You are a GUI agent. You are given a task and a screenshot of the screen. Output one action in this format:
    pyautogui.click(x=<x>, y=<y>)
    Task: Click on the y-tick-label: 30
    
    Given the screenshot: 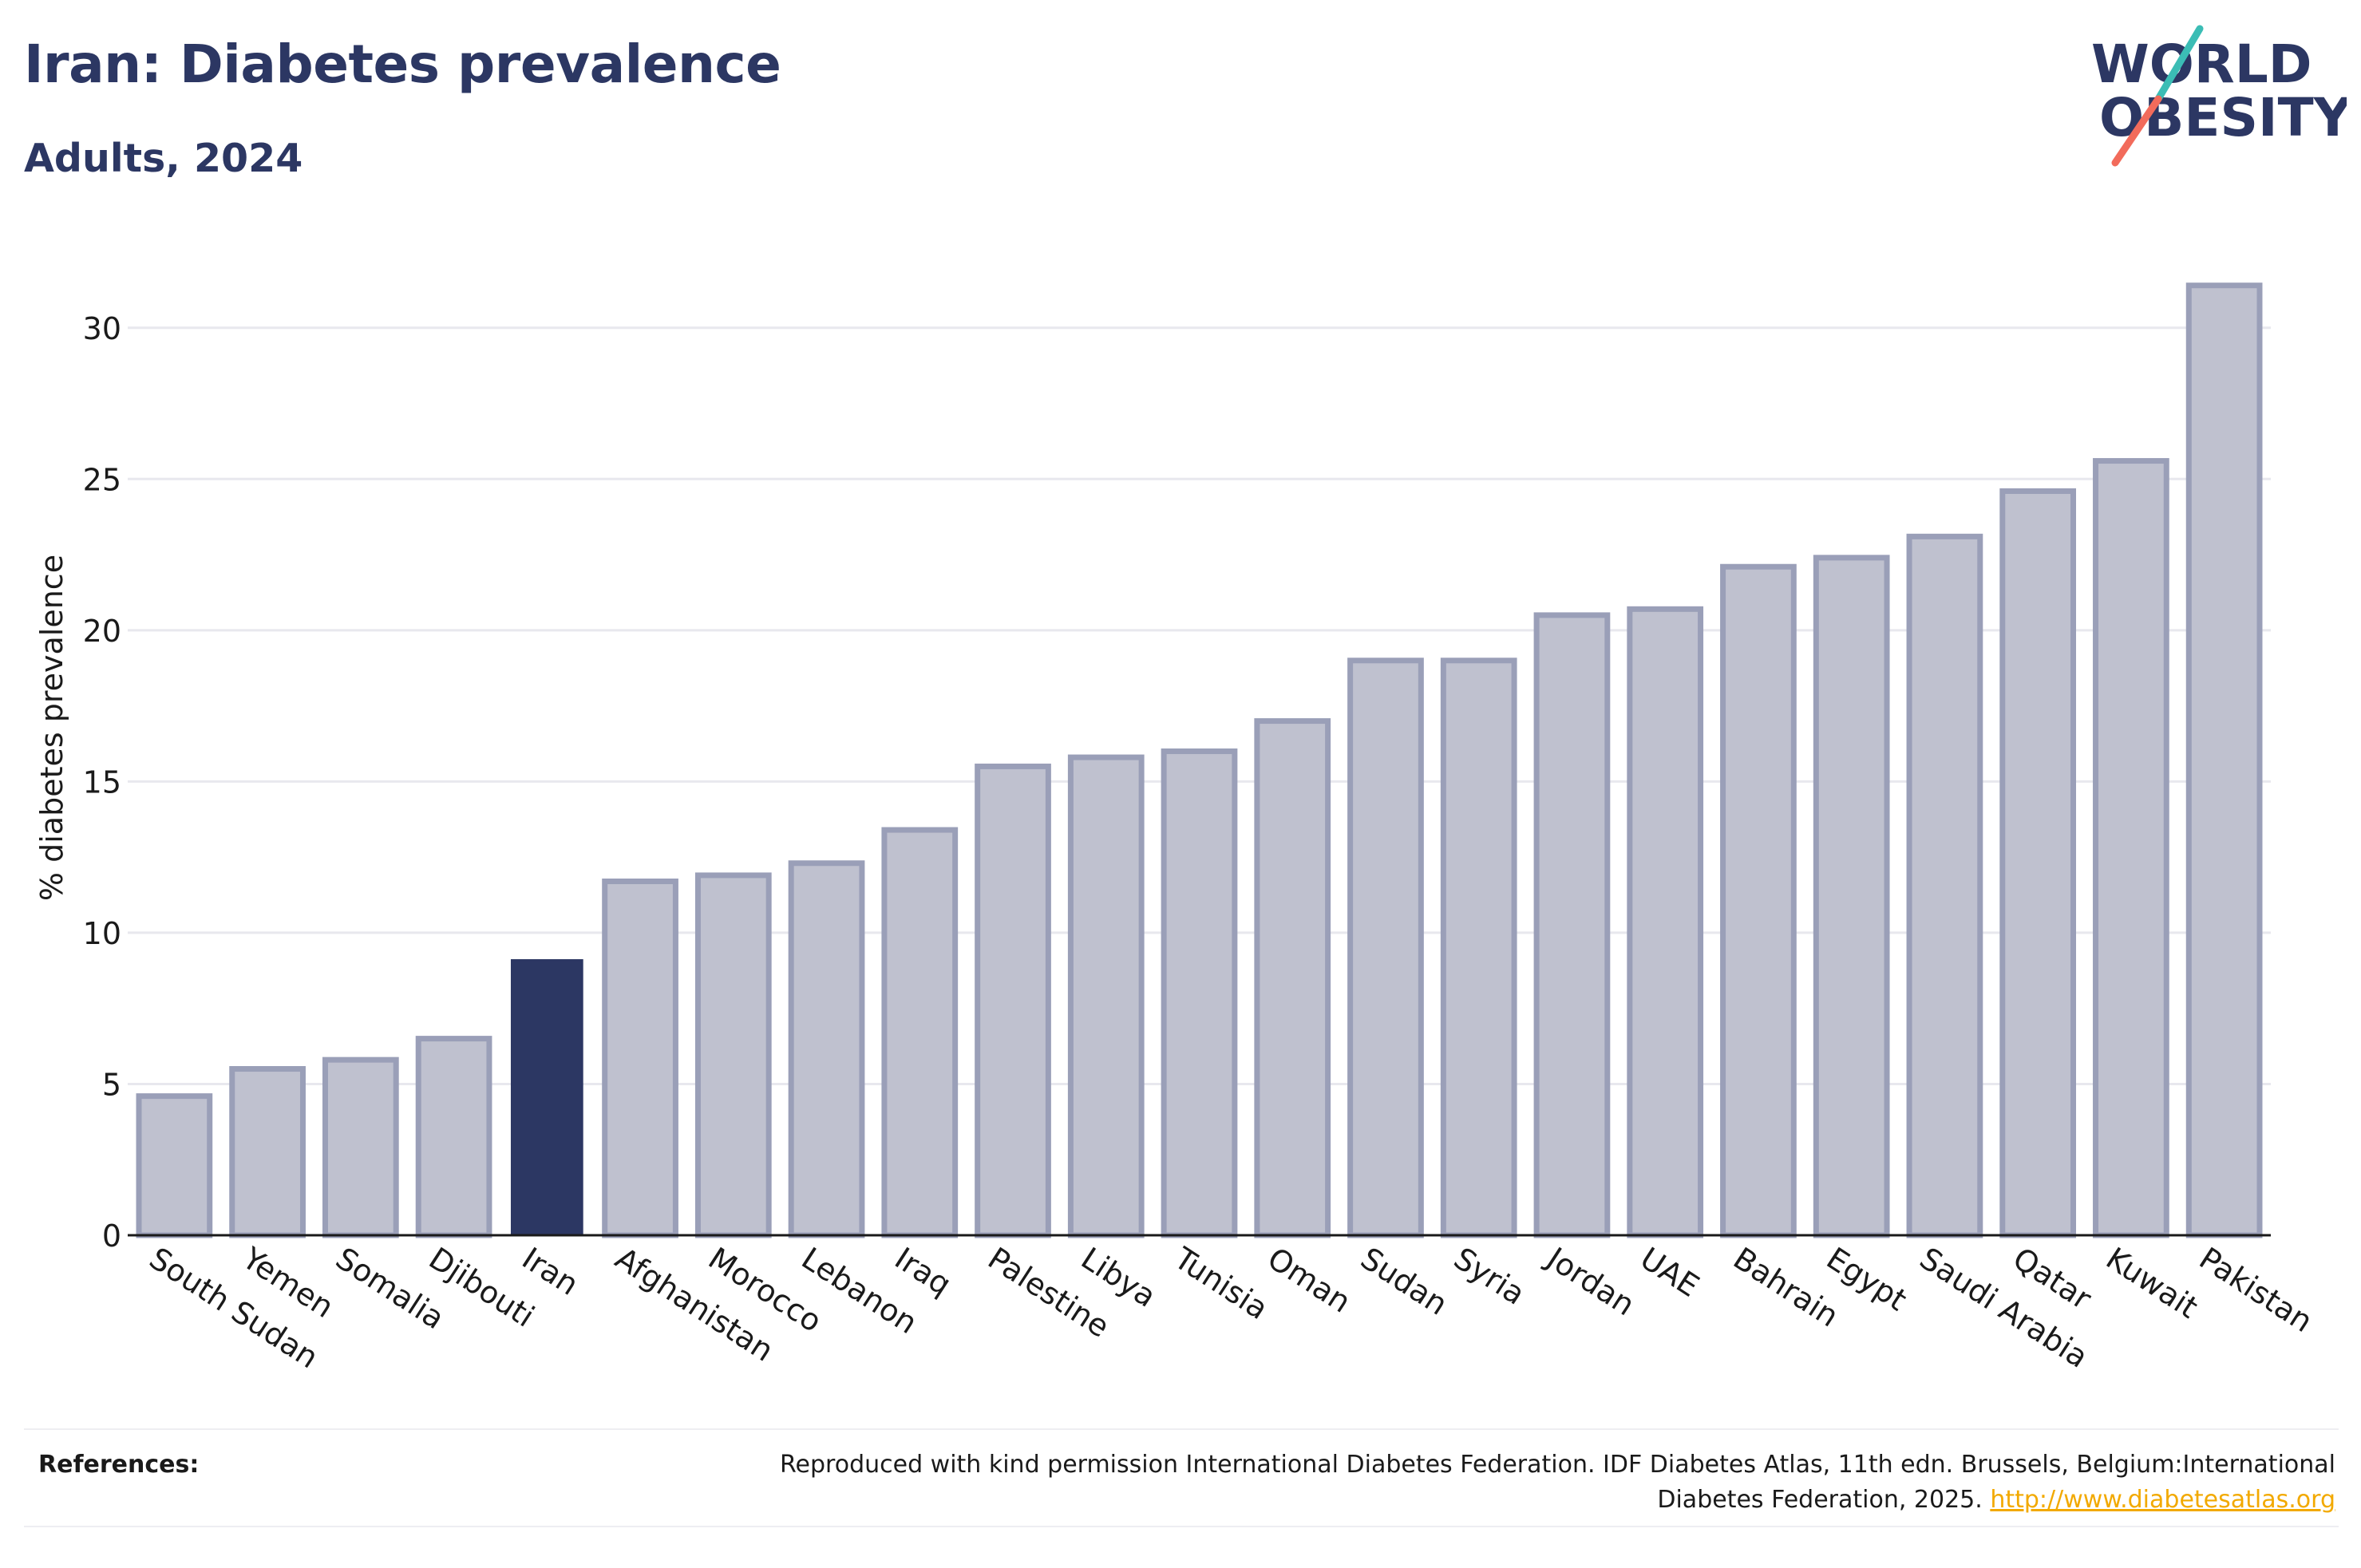 What is the action you would take?
    pyautogui.click(x=102, y=328)
    